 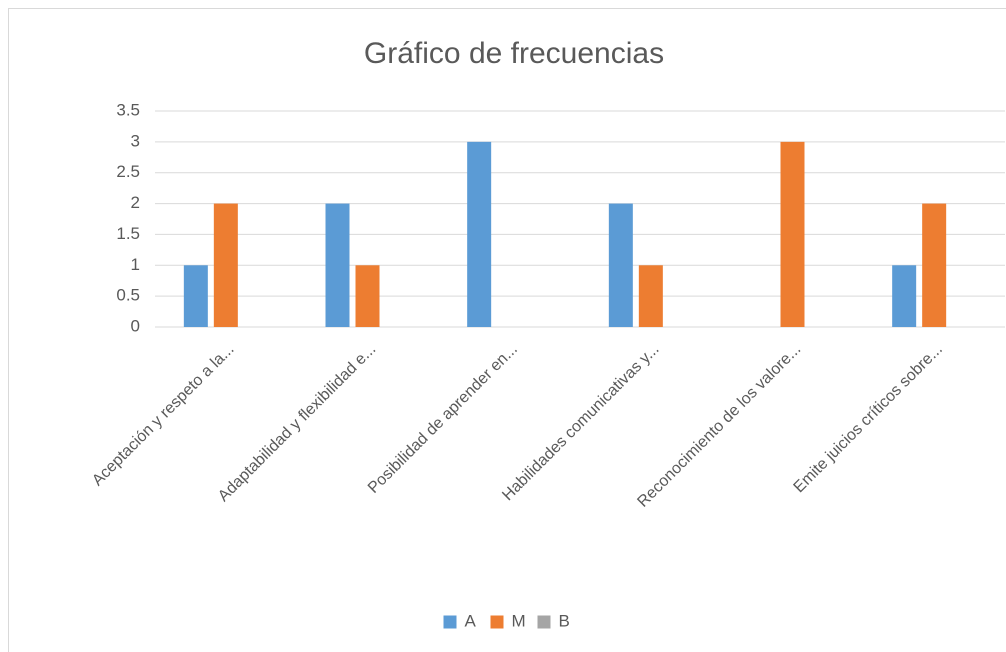 What do you see at coordinates (135, 325) in the screenshot?
I see `y-tick-label: 0` at bounding box center [135, 325].